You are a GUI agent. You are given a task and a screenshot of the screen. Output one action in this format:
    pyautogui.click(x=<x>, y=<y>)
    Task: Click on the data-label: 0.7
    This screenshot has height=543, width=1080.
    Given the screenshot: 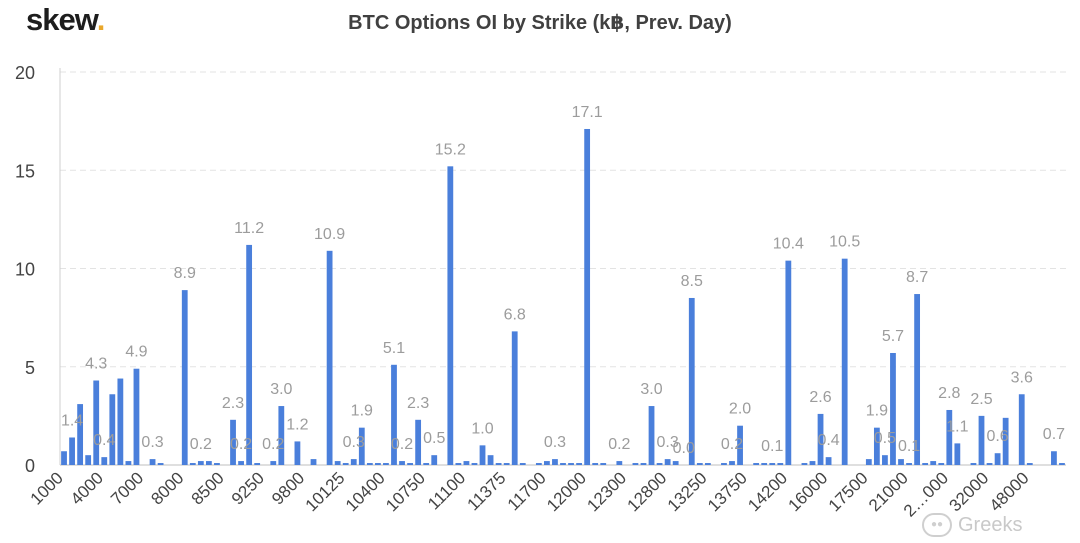 What is the action you would take?
    pyautogui.click(x=1054, y=434)
    